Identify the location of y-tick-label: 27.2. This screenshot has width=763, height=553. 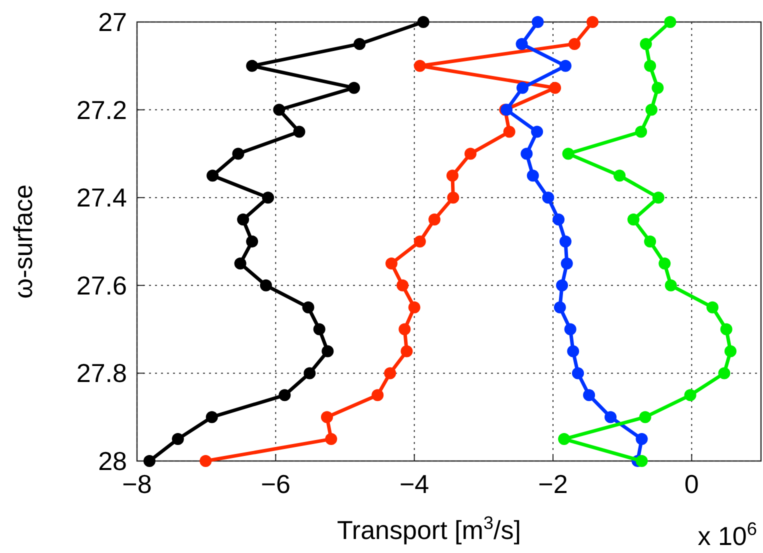
(101, 109).